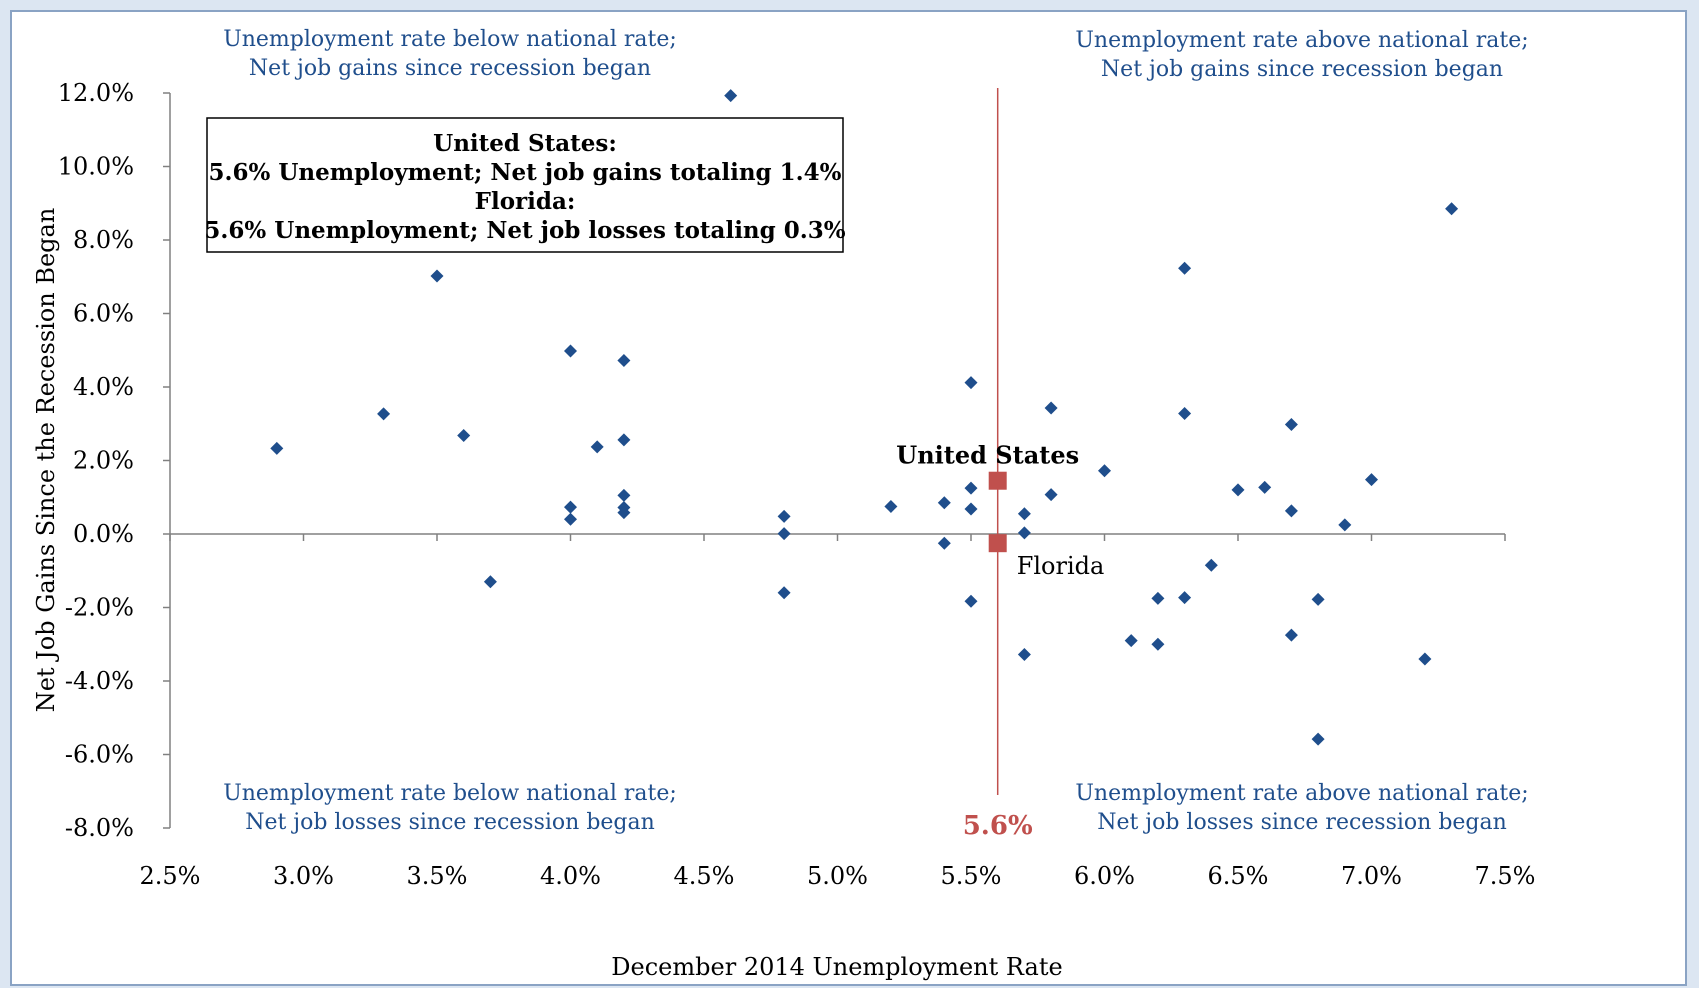 This screenshot has height=988, width=1699. Describe the element at coordinates (997, 480) in the screenshot. I see `united-states-point` at that location.